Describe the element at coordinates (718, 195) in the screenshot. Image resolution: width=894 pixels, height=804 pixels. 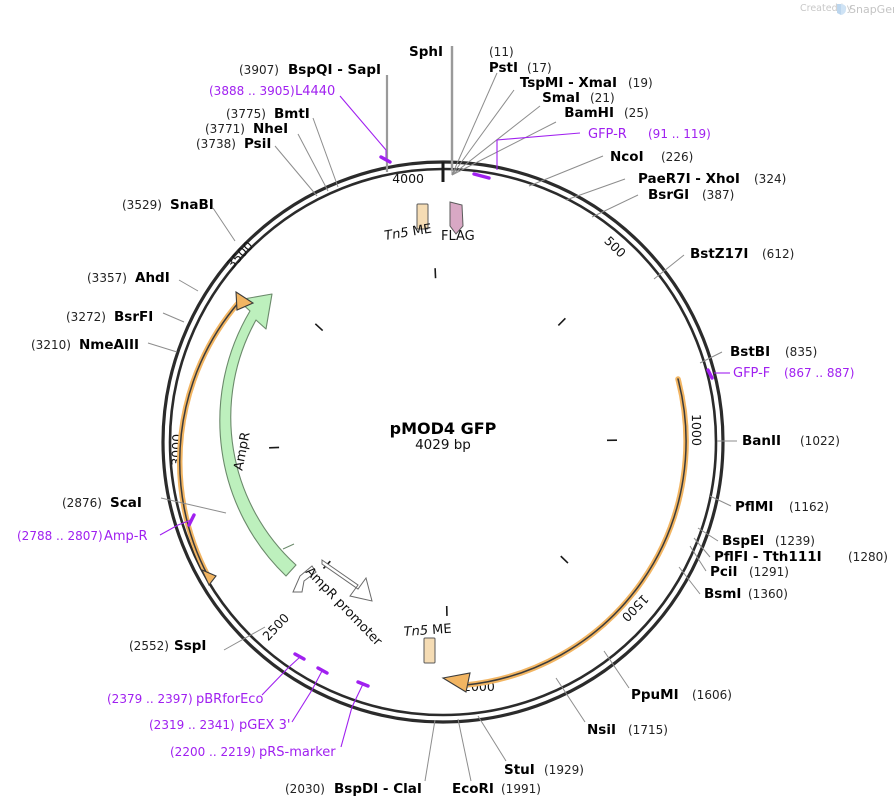
I see `enzyme-position: (387)` at that location.